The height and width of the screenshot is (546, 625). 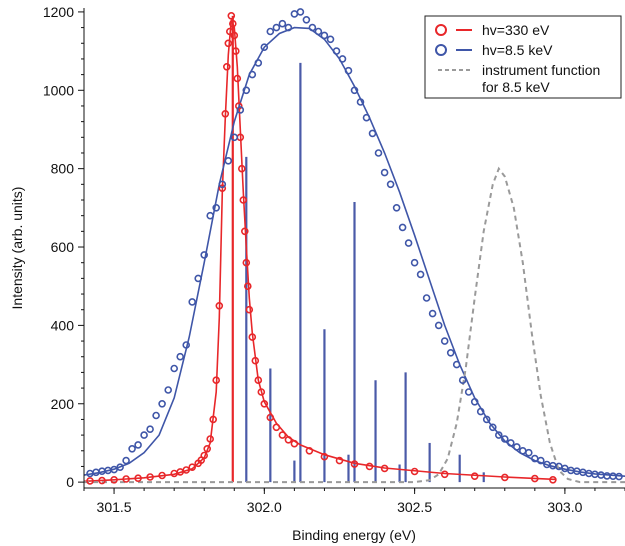 What do you see at coordinates (63, 169) in the screenshot?
I see `y-tick-label: 800` at bounding box center [63, 169].